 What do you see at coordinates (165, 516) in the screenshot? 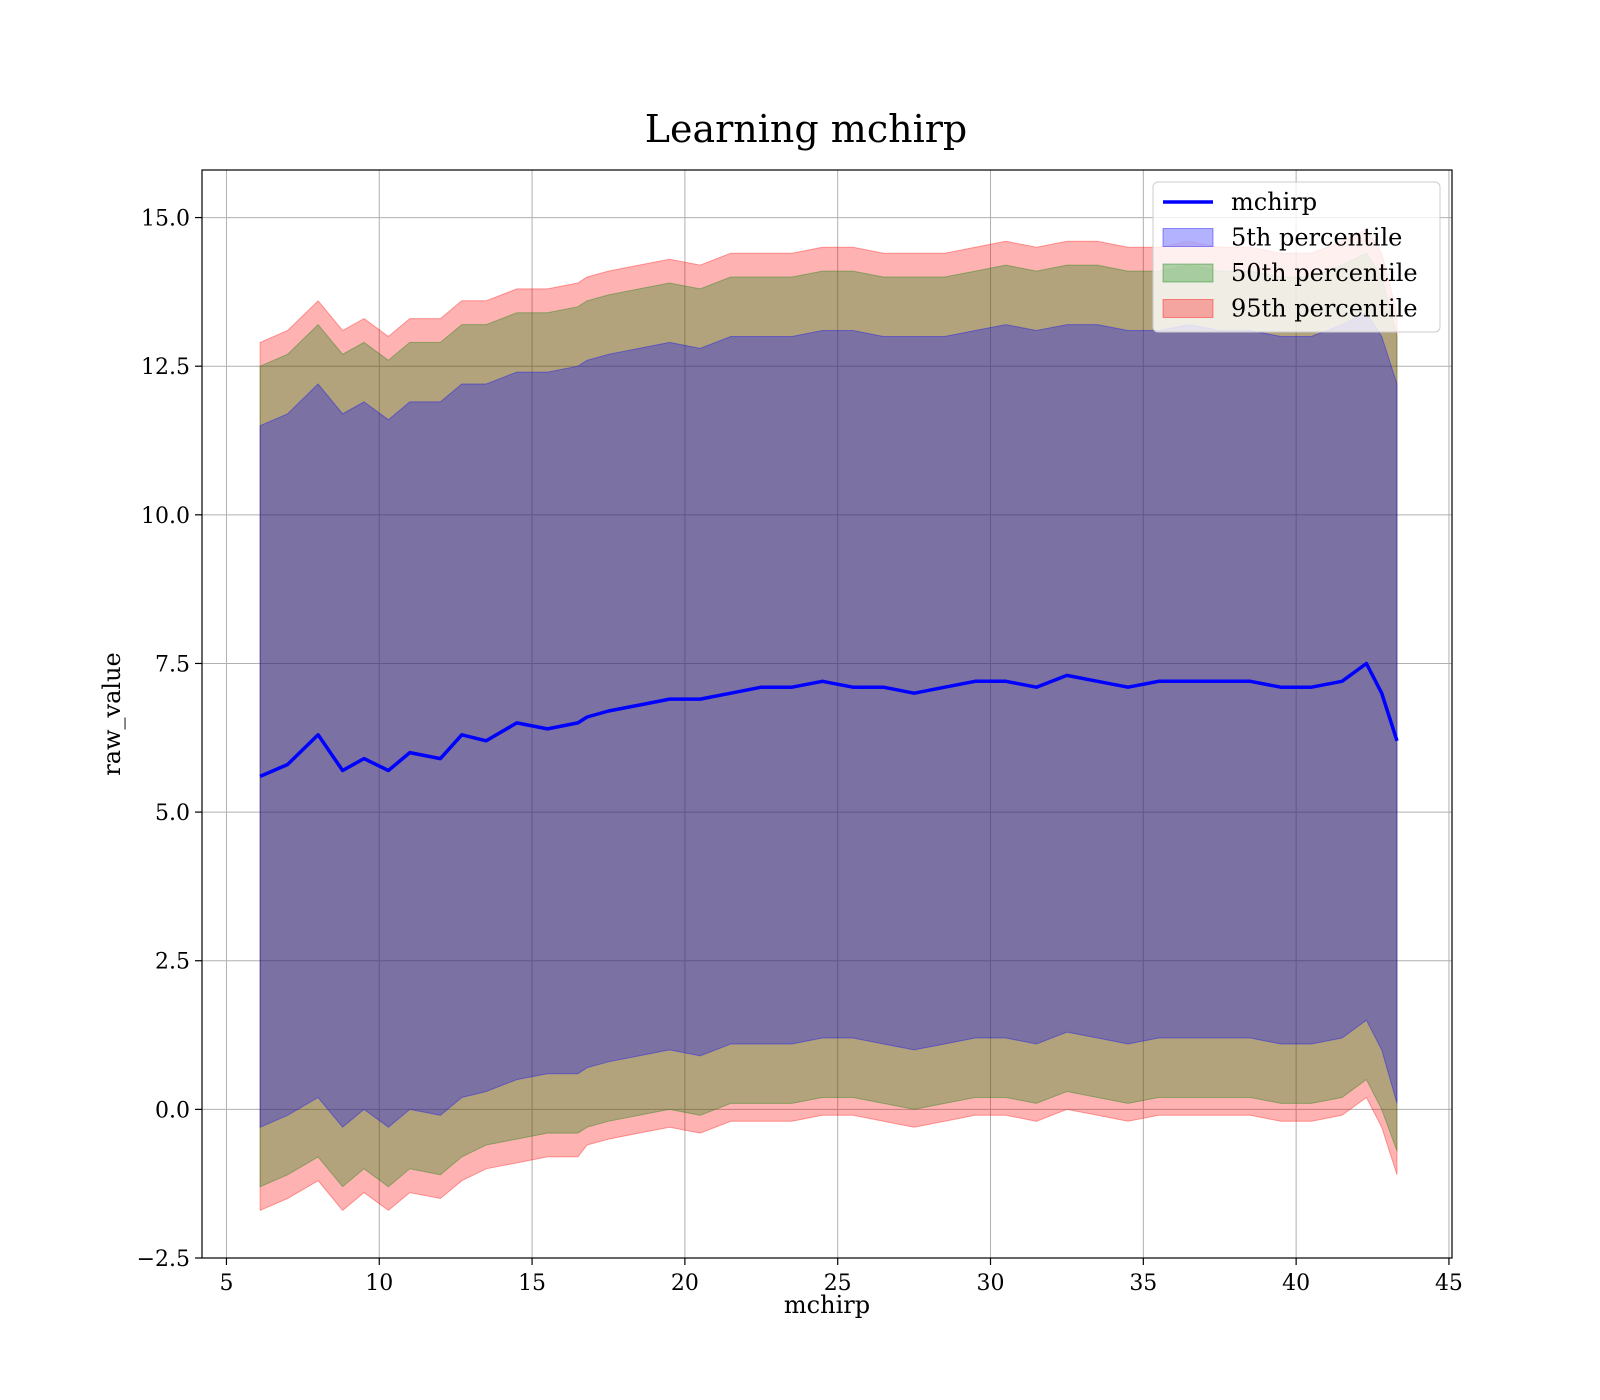
I see `y-tick-label: 10.0` at bounding box center [165, 516].